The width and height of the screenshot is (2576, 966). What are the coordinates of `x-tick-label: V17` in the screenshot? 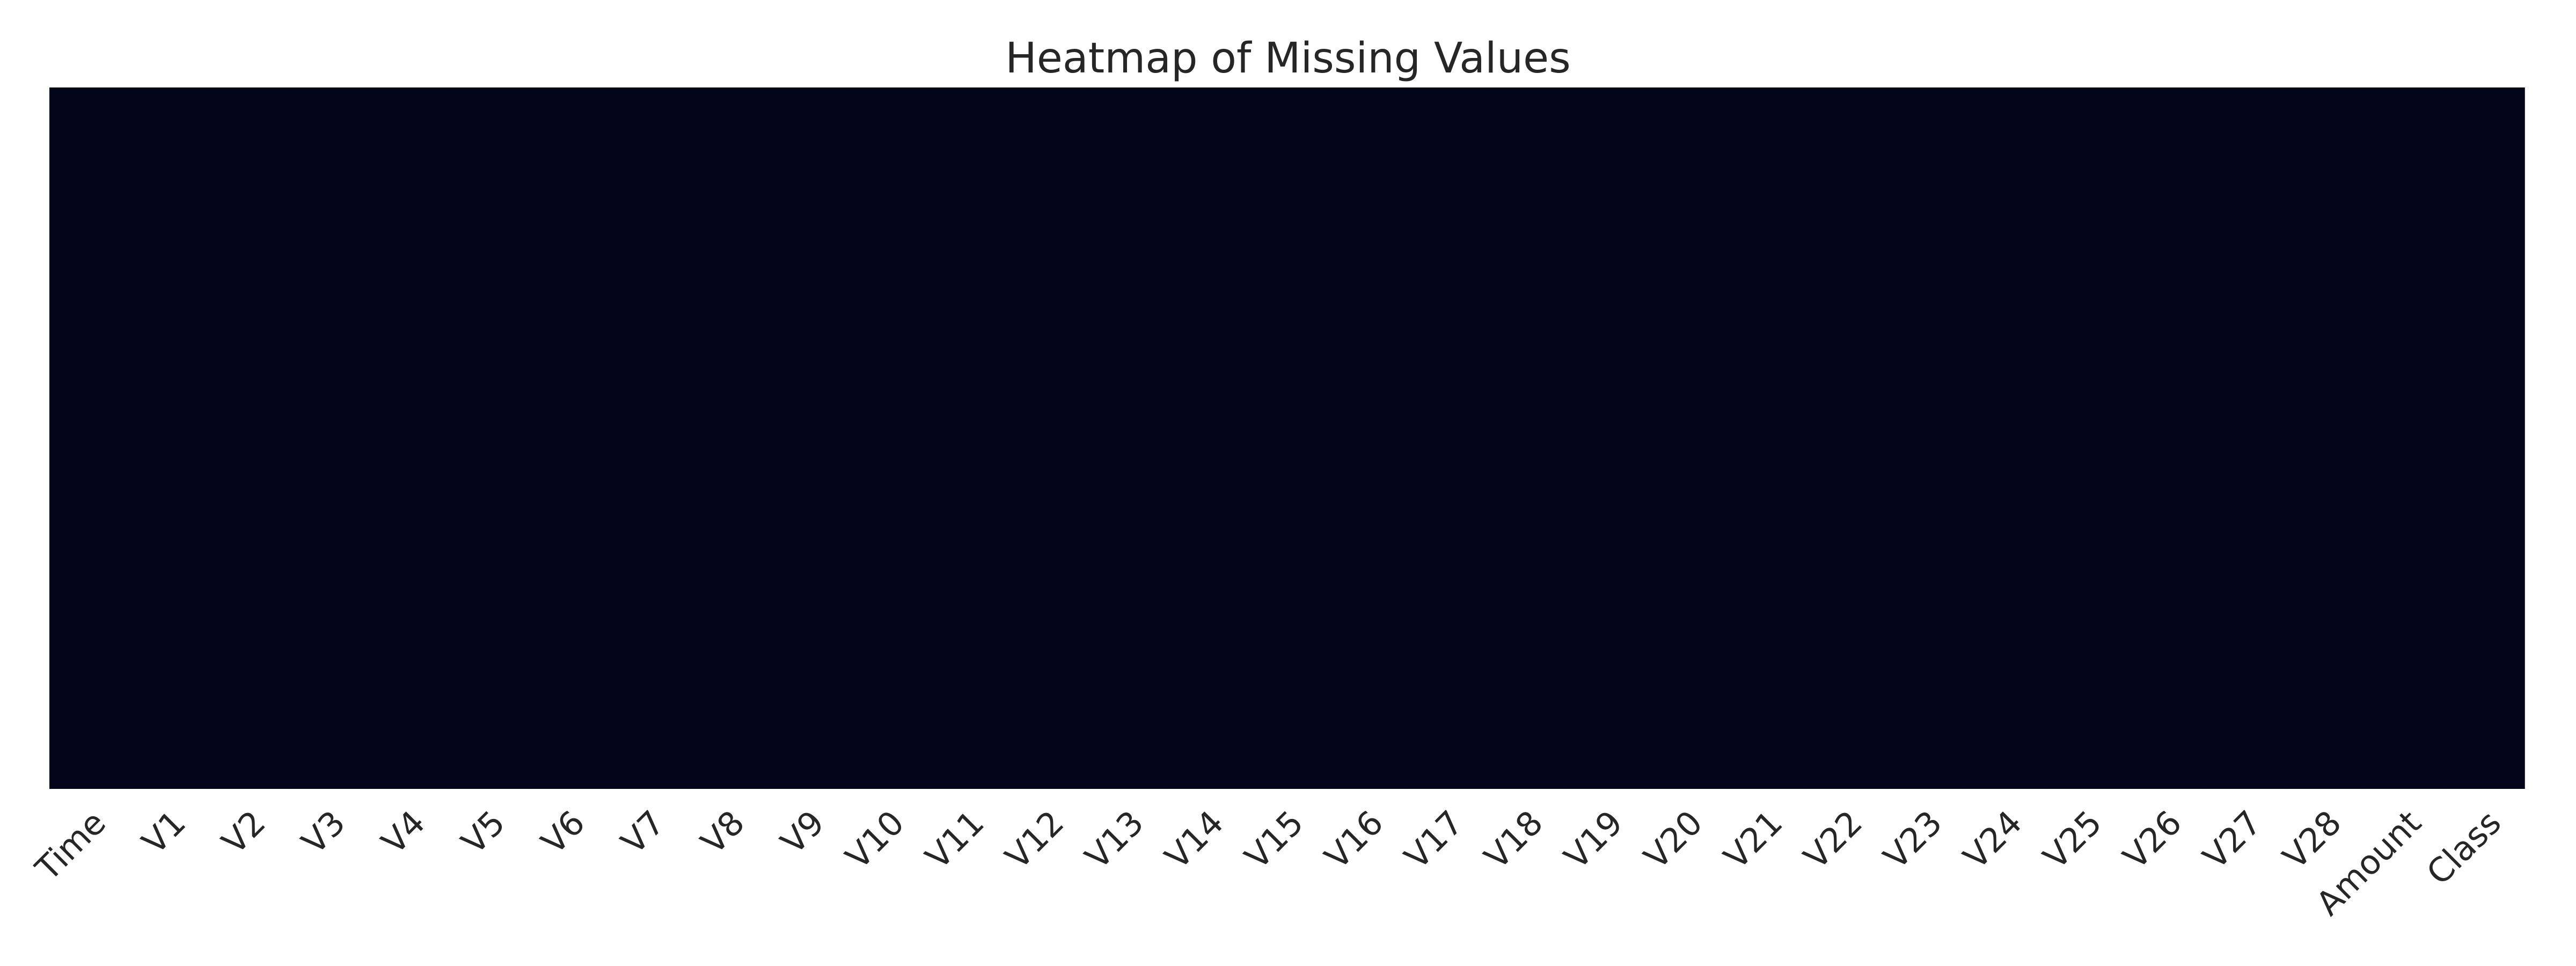 It's located at (1433, 839).